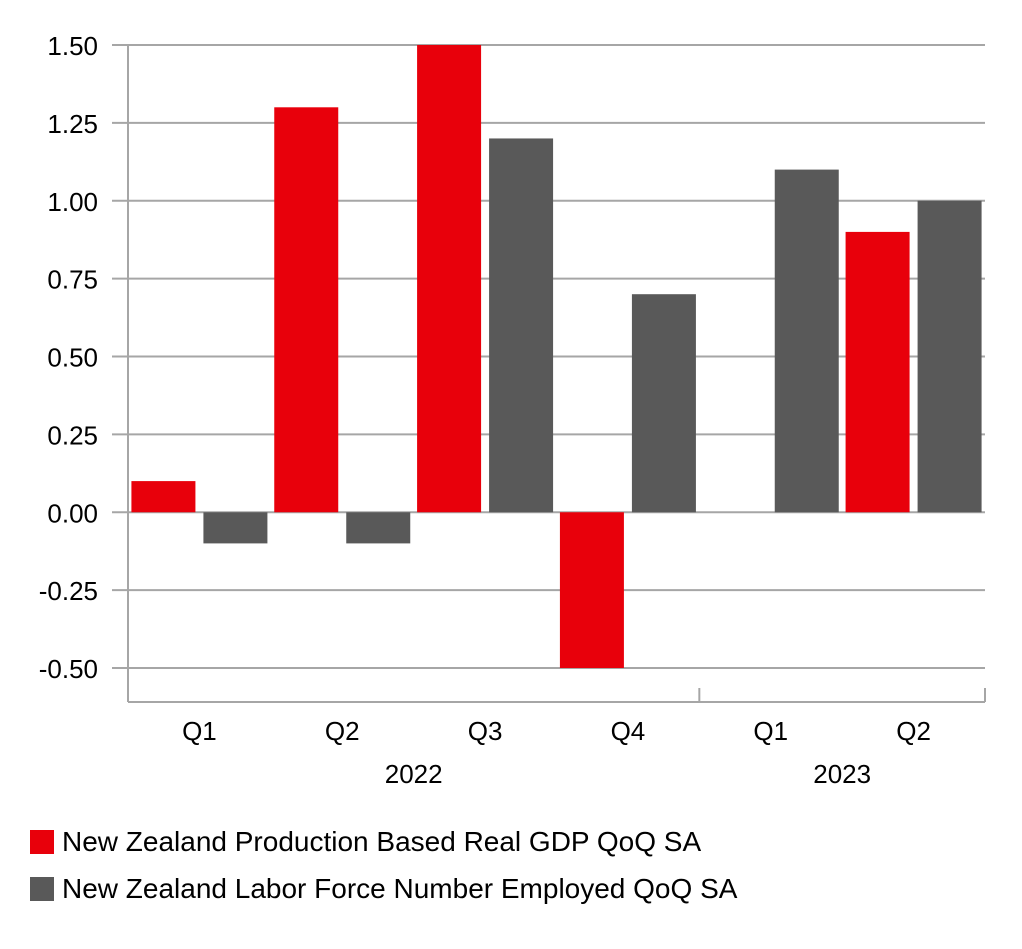 This screenshot has width=1022, height=949. Describe the element at coordinates (556, 752) in the screenshot. I see `x-axis-labels: Q1 Q2 Q3 Q4 Q1 Q2 2022 2023` at that location.